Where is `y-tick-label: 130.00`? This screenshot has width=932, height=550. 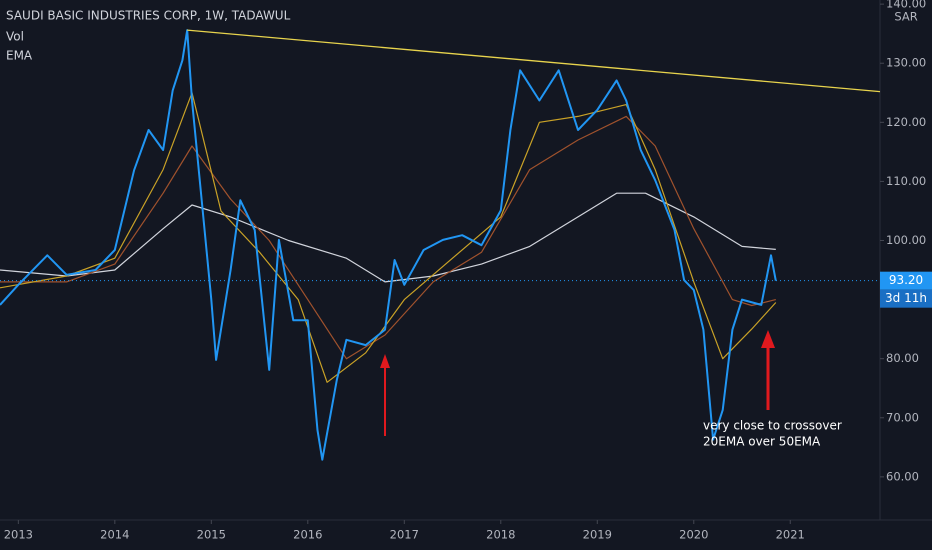 y-tick-label: 130.00 is located at coordinates (906, 63).